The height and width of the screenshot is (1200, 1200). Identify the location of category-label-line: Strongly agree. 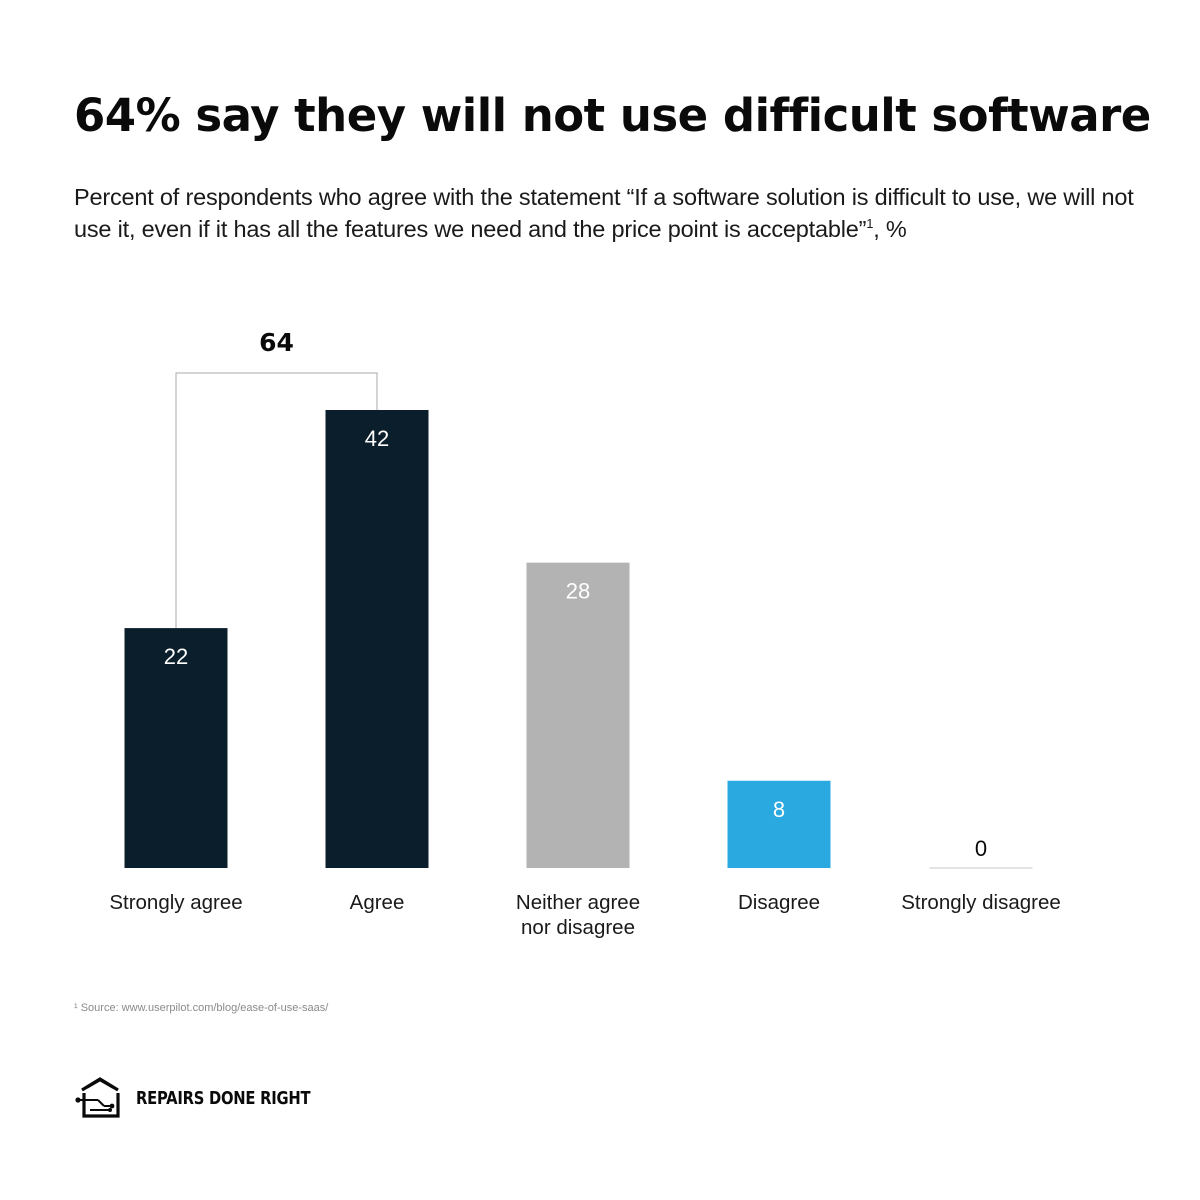
(175, 902).